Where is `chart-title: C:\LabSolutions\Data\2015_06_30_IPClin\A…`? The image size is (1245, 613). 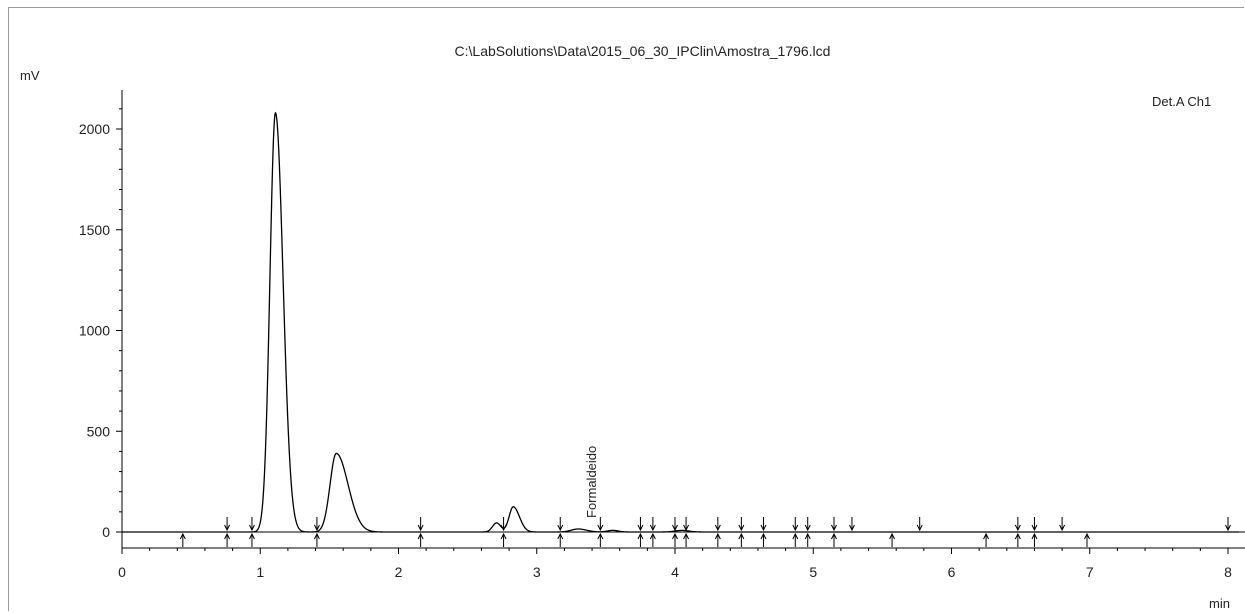 chart-title: C:\LabSolutions\Data\2015_06_30_IPClin\A… is located at coordinates (642, 51).